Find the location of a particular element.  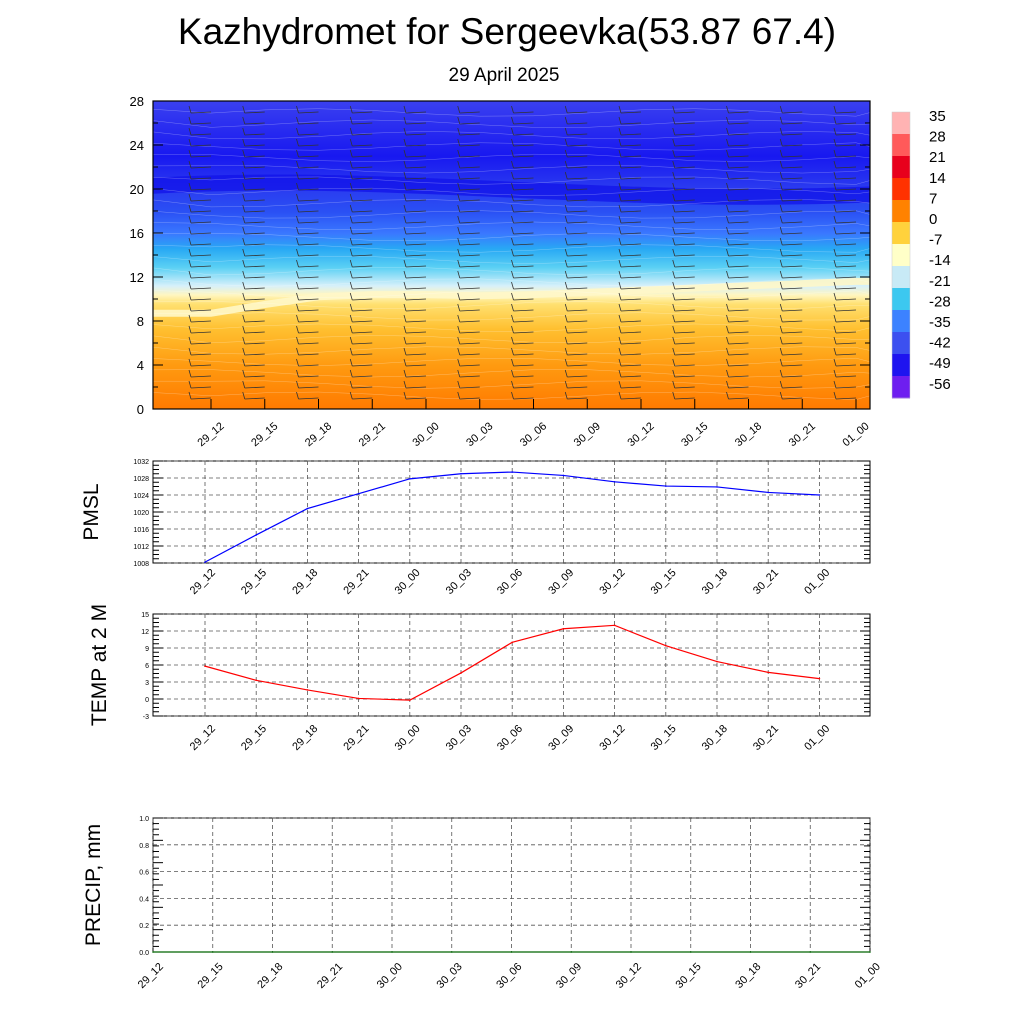

y-tick-label: -3 is located at coordinates (146, 717).